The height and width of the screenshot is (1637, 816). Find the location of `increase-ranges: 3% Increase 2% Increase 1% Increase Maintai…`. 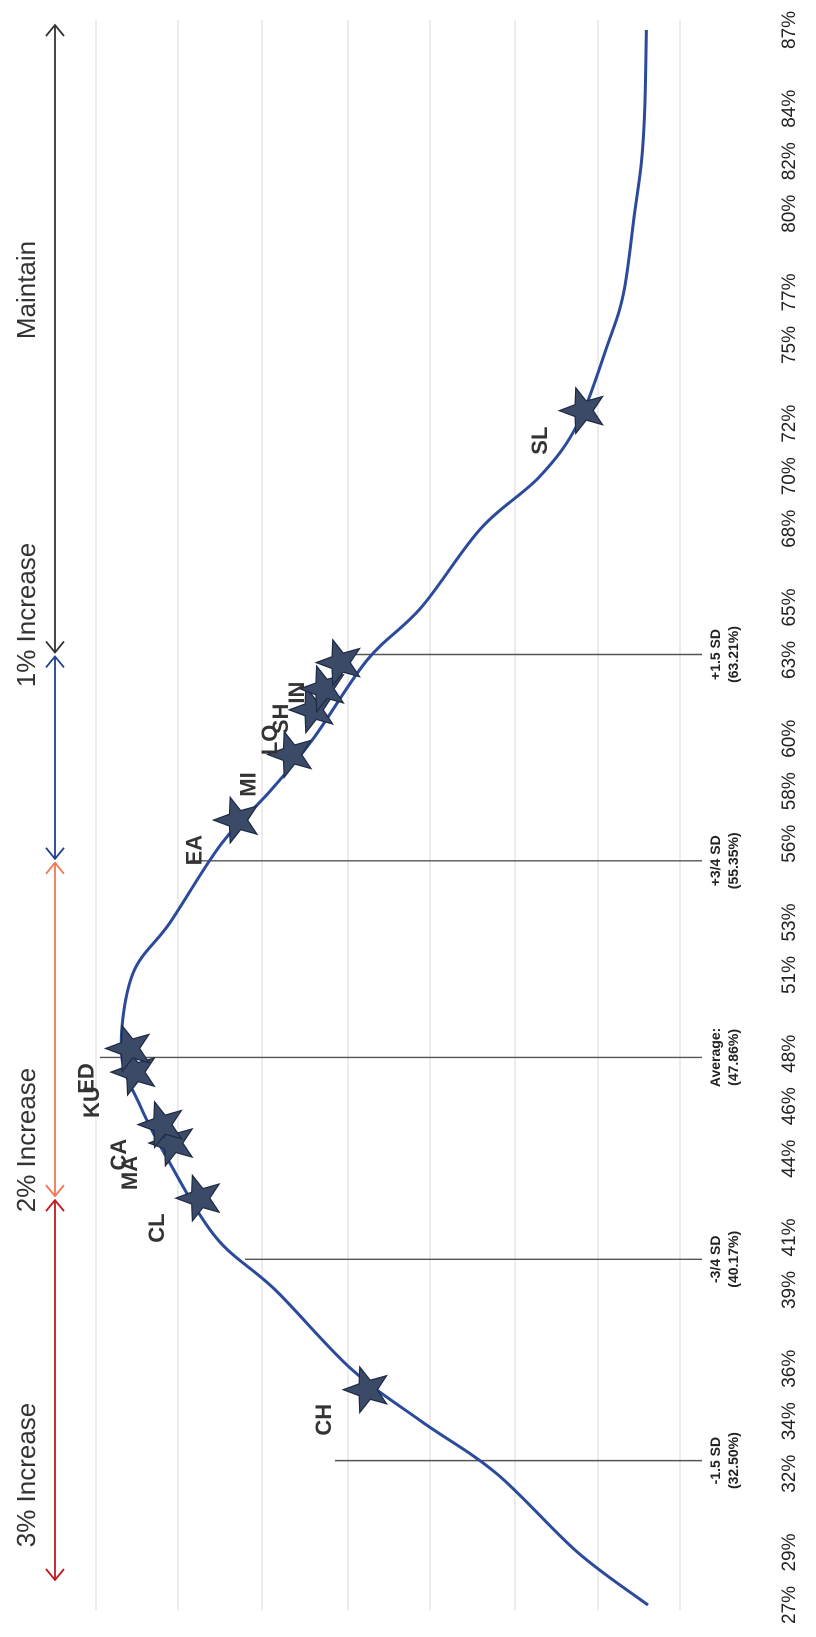

increase-ranges: 3% Increase 2% Increase 1% Increase Maintai… is located at coordinates (38, 802).